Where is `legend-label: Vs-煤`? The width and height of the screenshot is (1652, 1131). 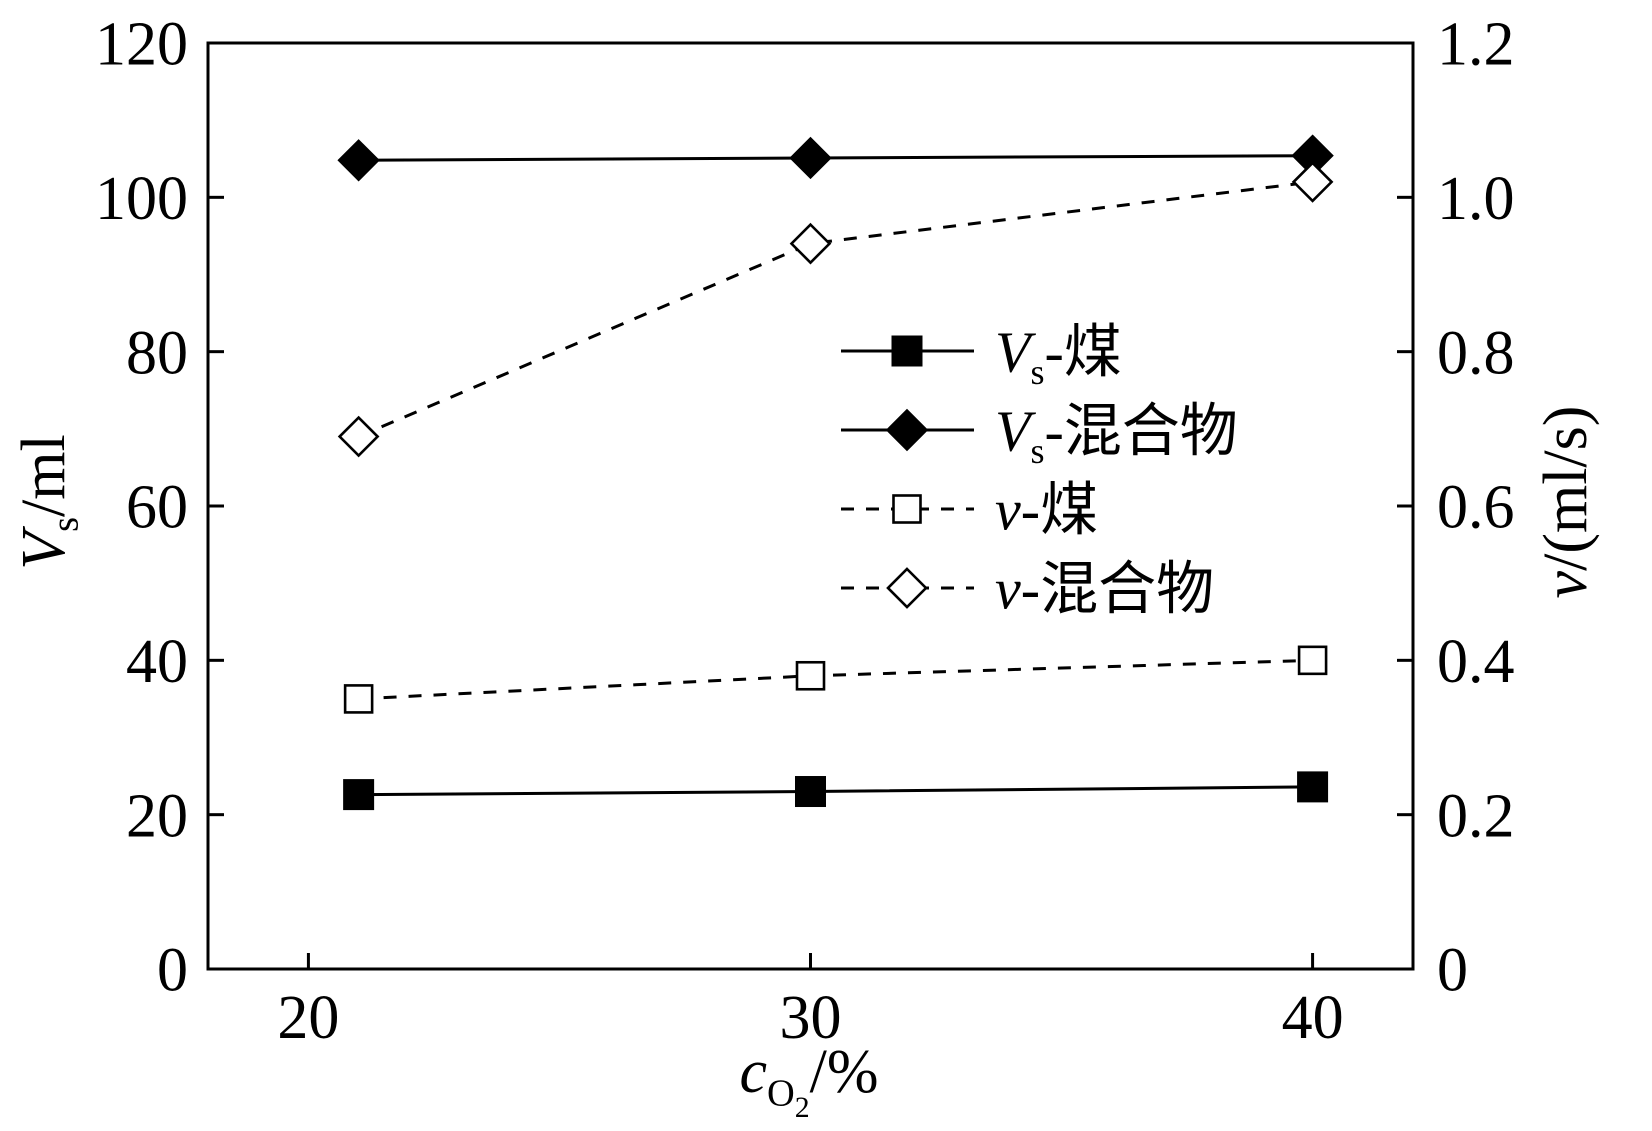
legend-label: Vs-煤 is located at coordinates (1058, 355).